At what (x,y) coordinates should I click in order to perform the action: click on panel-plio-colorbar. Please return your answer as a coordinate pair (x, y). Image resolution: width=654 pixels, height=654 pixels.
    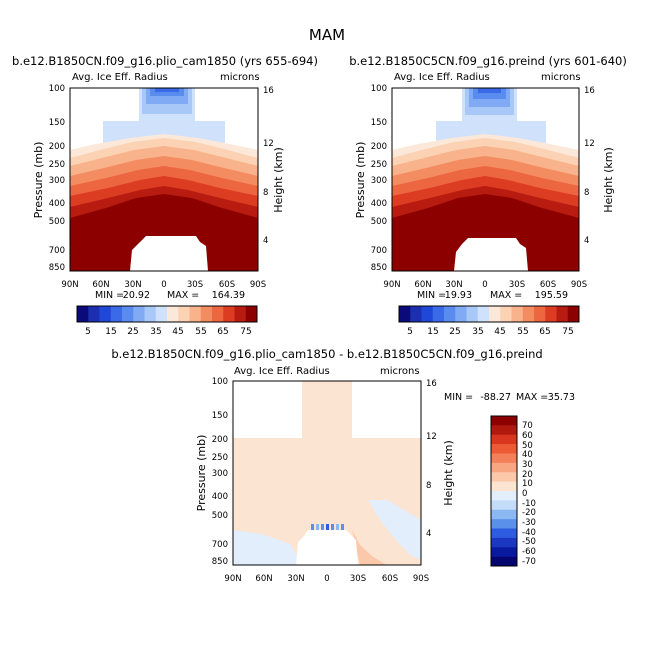
    Looking at the image, I should click on (167, 314).